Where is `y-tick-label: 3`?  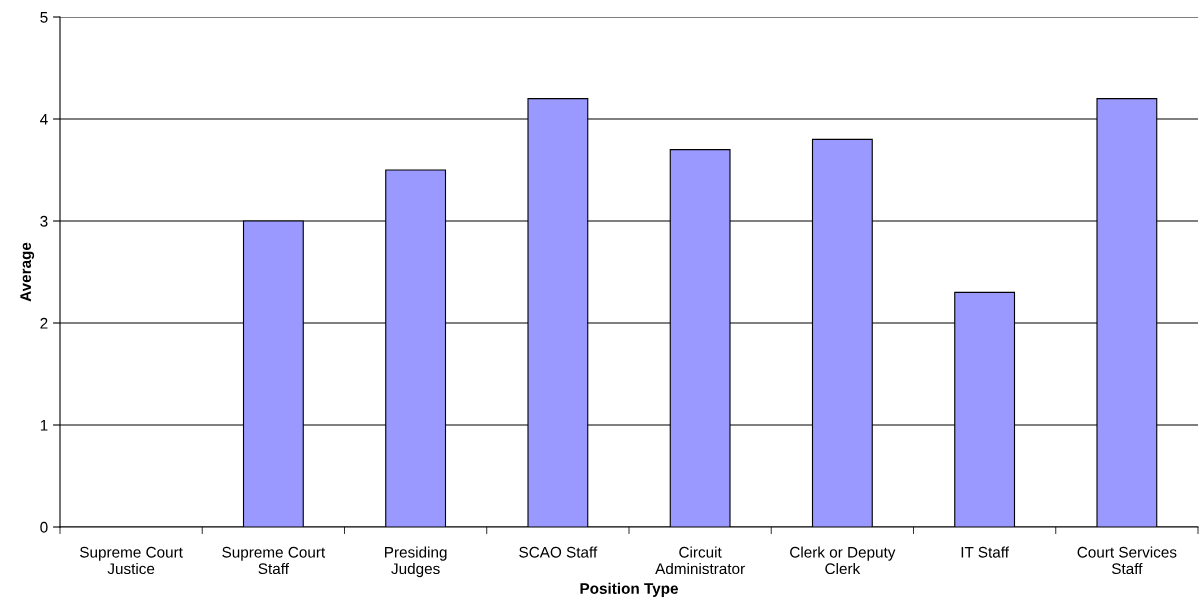 y-tick-label: 3 is located at coordinates (44, 221).